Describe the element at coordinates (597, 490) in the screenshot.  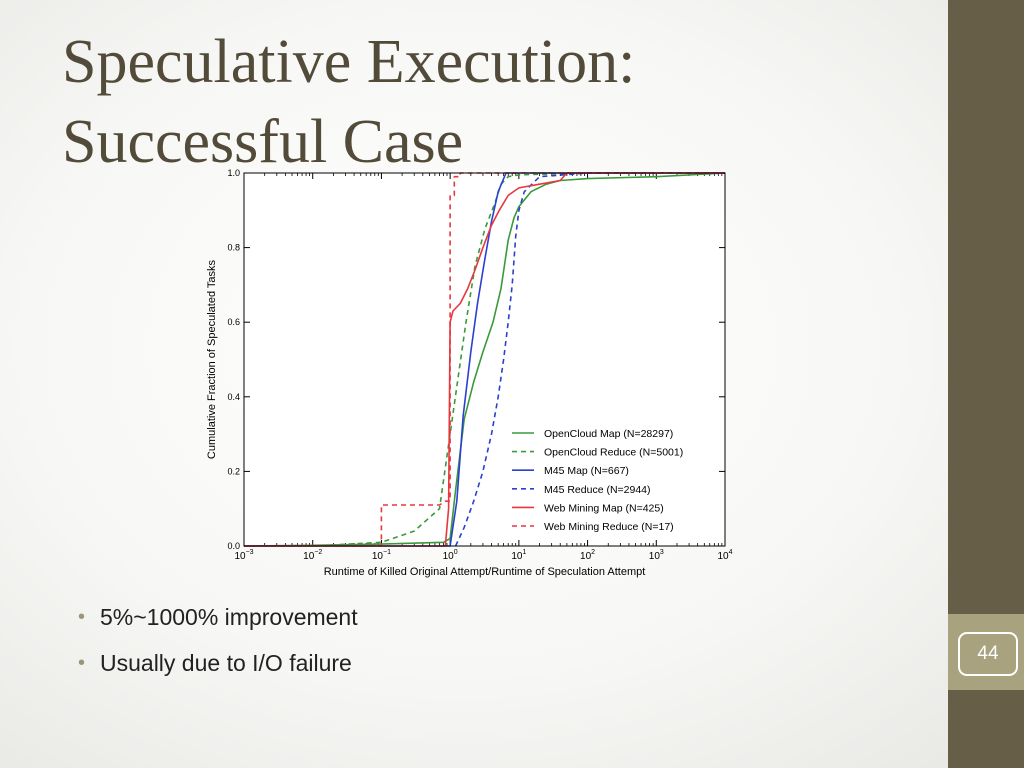
I see `legend-label: M45 Reduce (N=2944)` at that location.